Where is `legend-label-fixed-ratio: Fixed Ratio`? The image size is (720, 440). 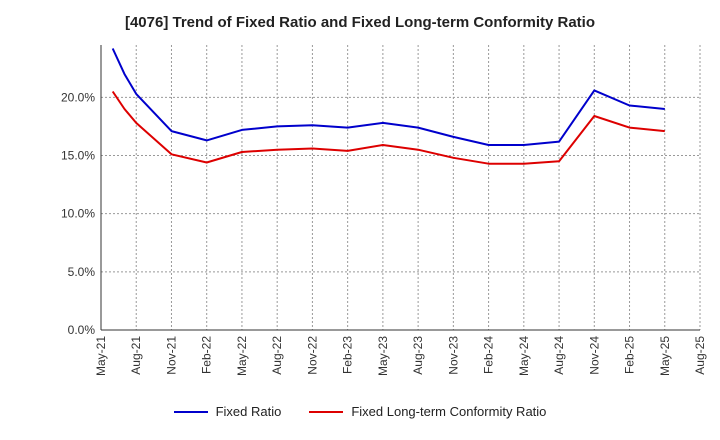 legend-label-fixed-ratio: Fixed Ratio is located at coordinates (248, 411).